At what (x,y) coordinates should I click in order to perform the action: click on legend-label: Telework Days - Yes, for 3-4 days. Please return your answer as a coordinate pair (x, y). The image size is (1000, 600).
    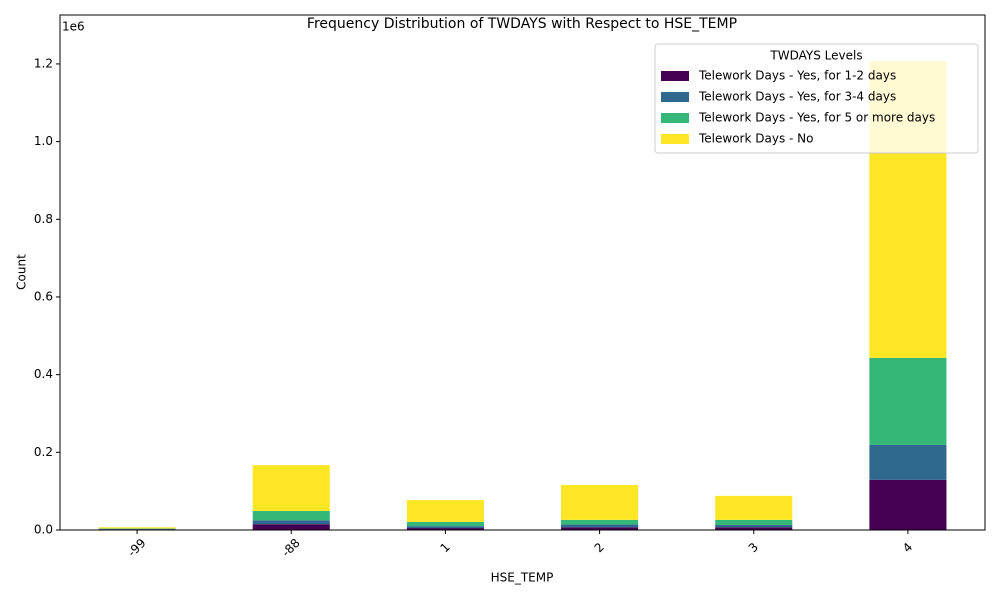
    Looking at the image, I should click on (797, 97).